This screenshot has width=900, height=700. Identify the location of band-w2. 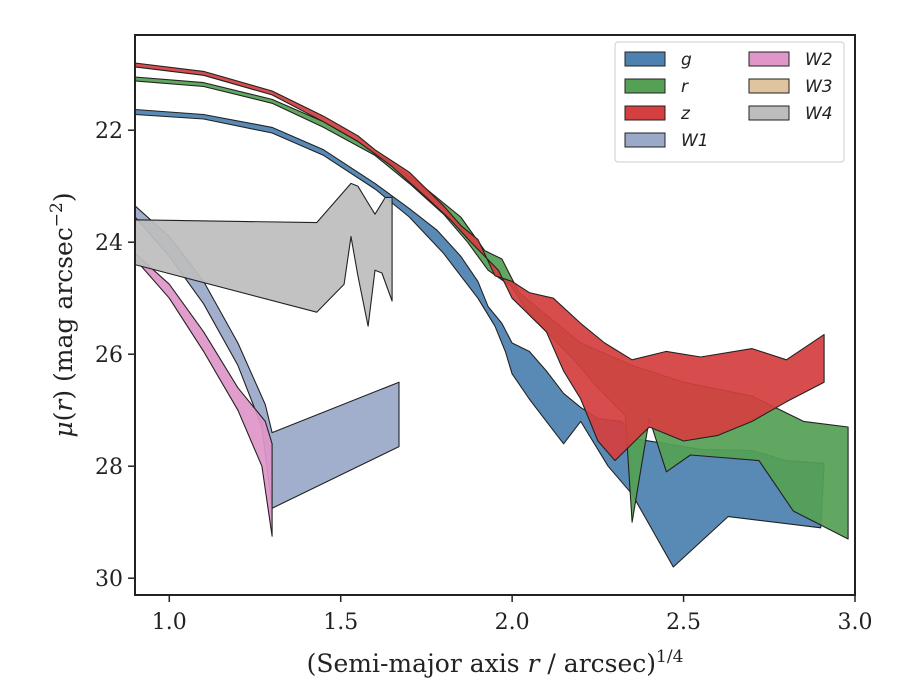
(203, 394).